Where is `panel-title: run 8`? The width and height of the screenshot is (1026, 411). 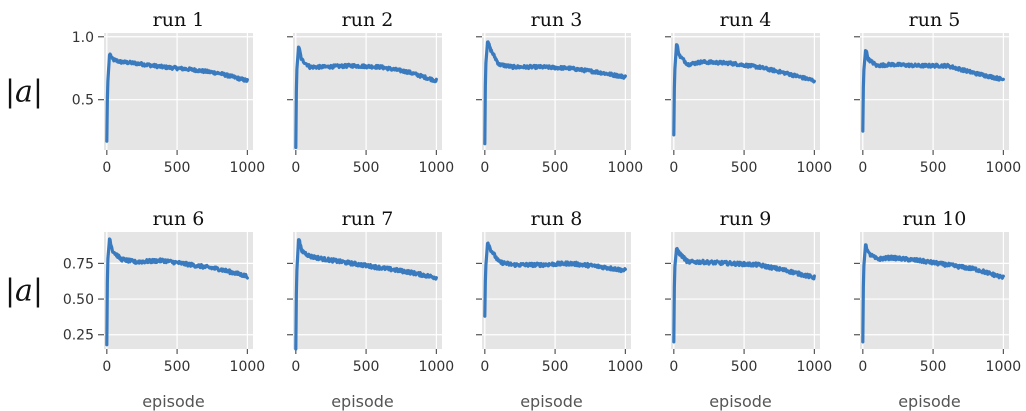 panel-title: run 8 is located at coordinates (557, 219).